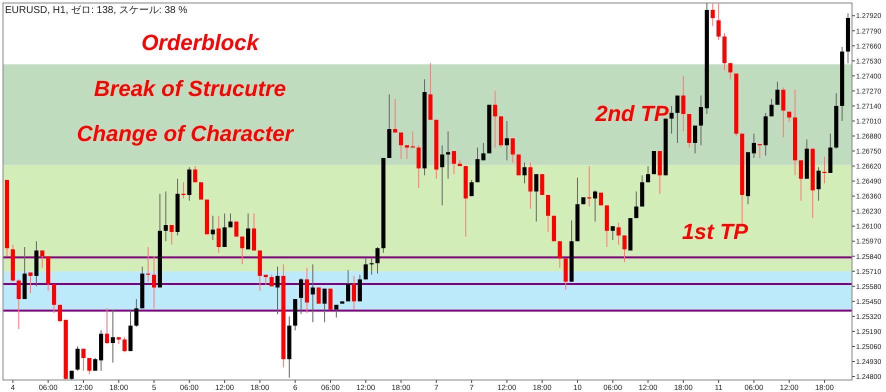  I want to click on annotation: 1st TP, so click(715, 231).